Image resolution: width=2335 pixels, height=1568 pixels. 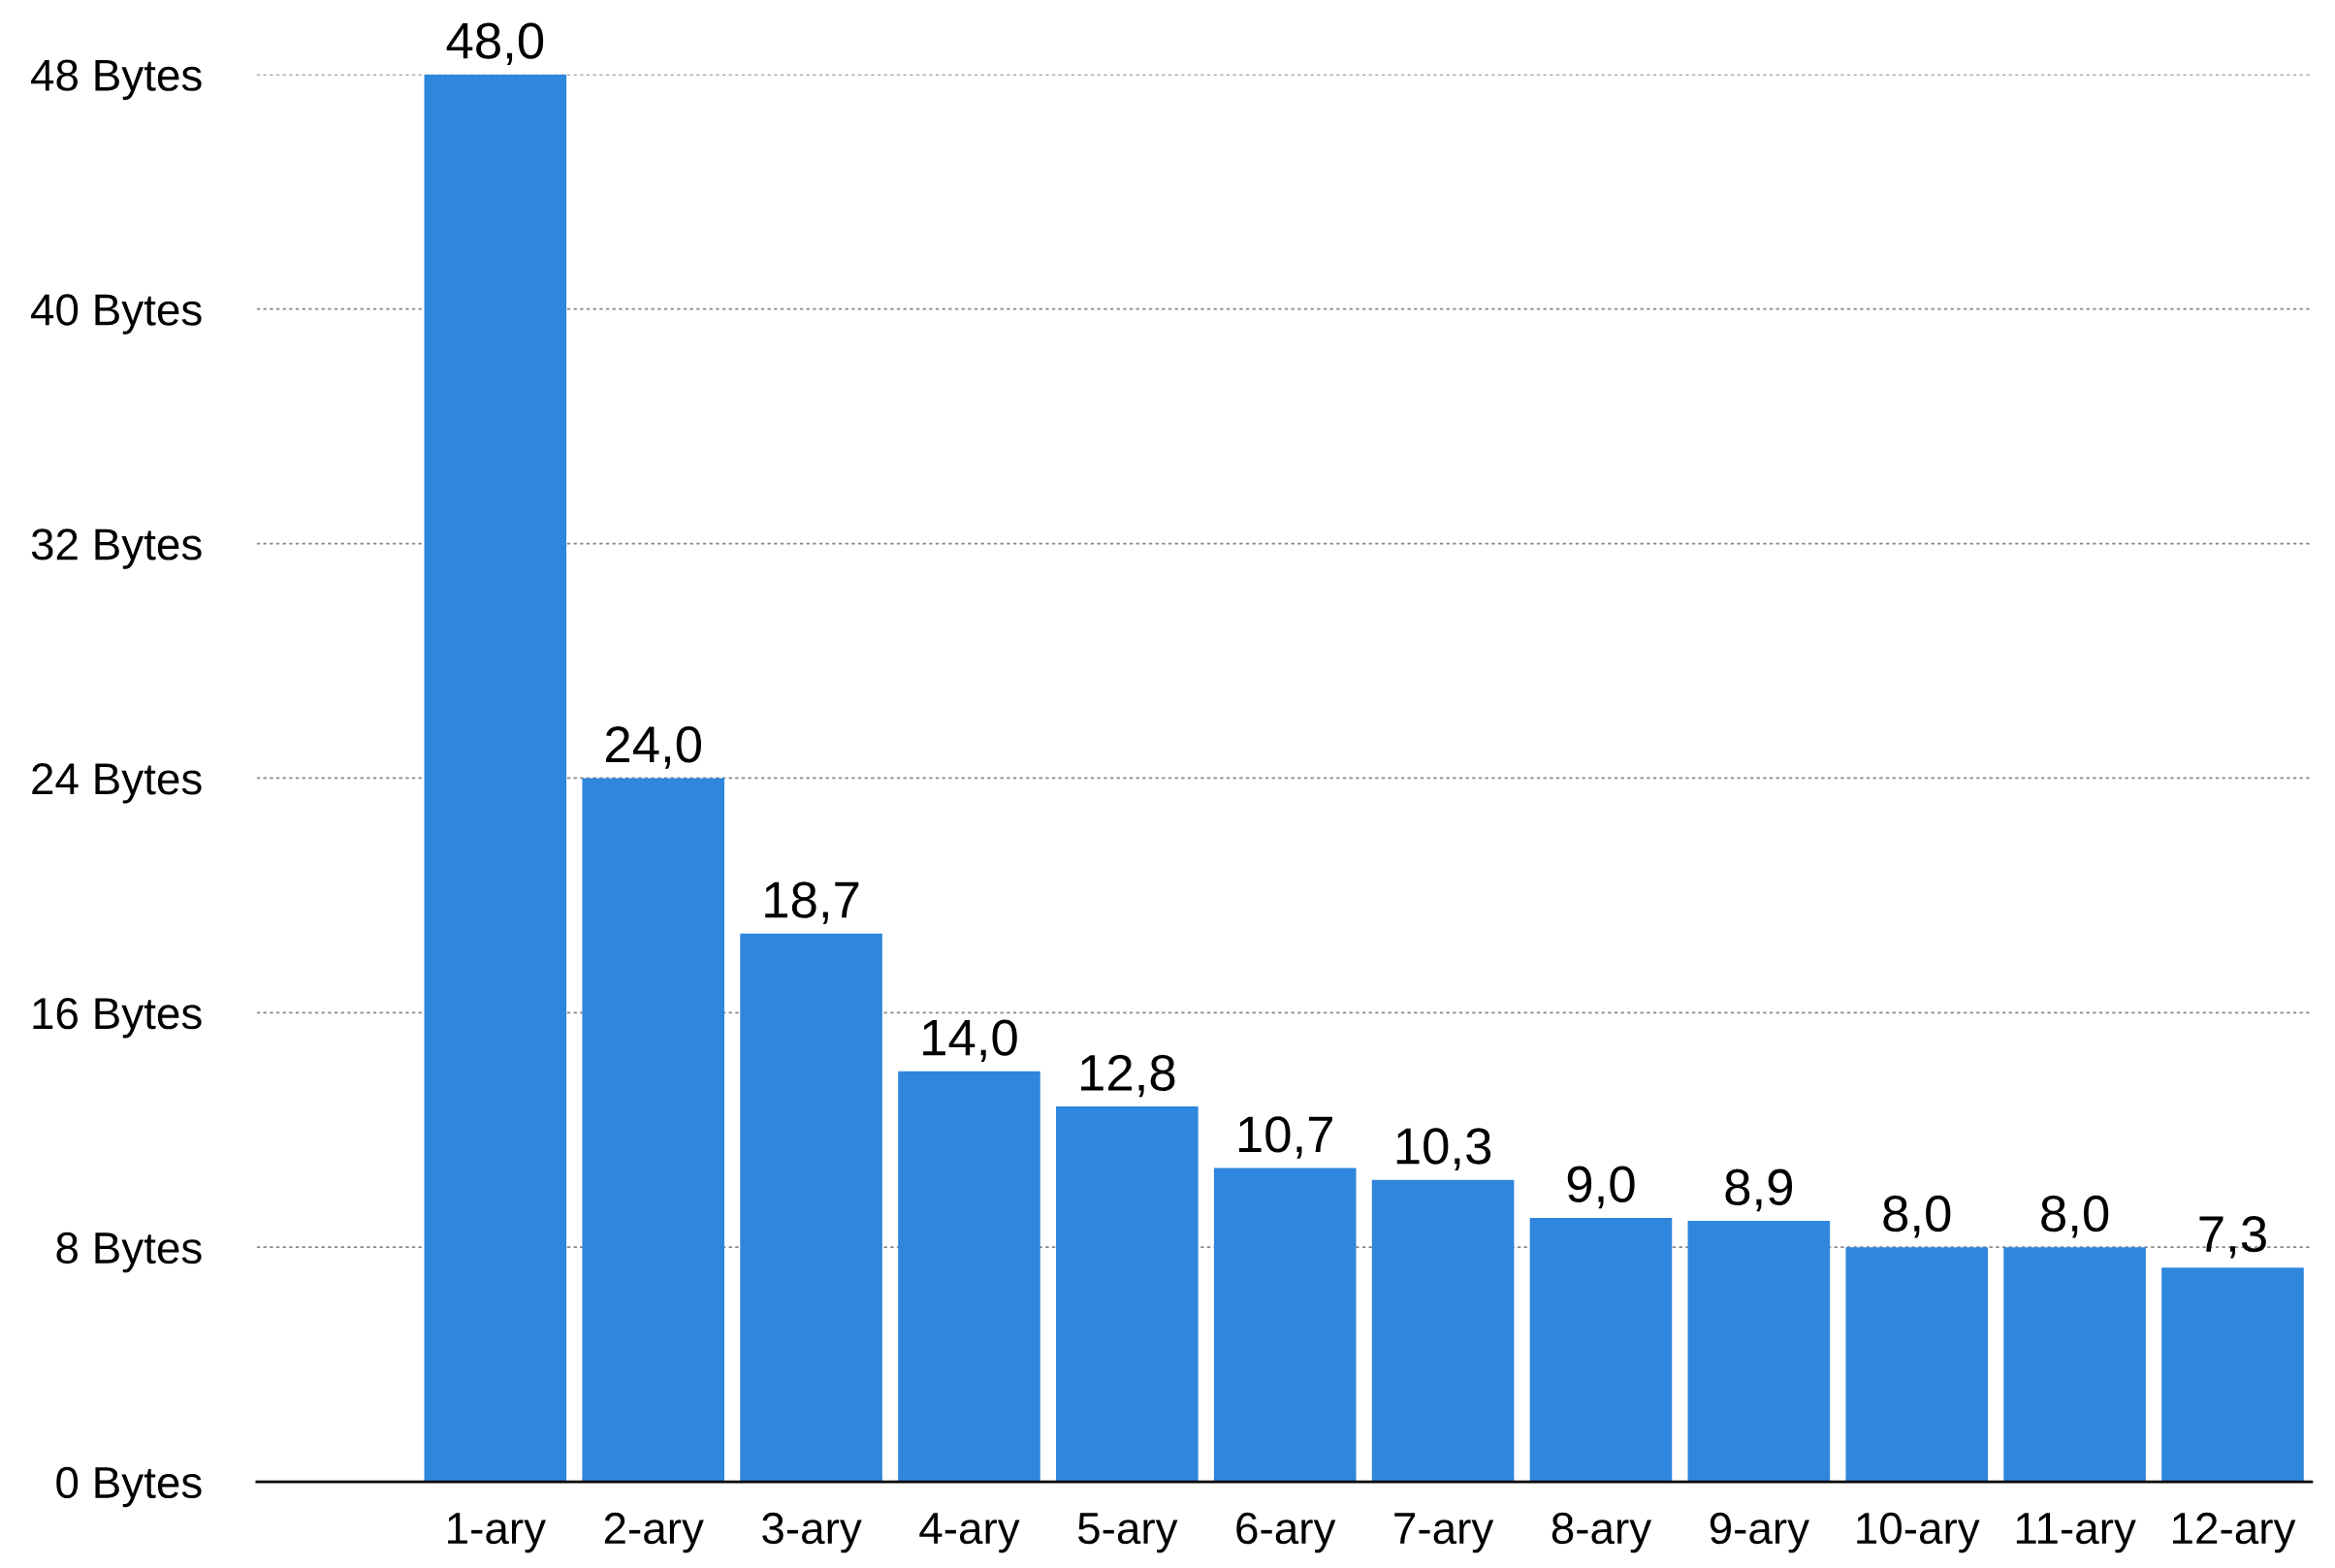 What do you see at coordinates (654, 1532) in the screenshot?
I see `x-tick-label: 2-ary` at bounding box center [654, 1532].